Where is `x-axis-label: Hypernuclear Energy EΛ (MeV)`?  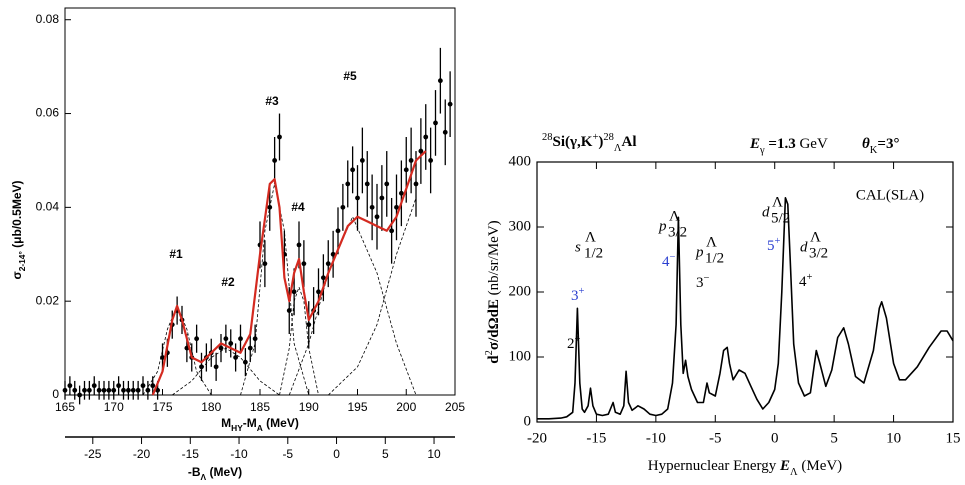
x-axis-label: Hypernuclear Energy EΛ (MeV) is located at coordinates (745, 467).